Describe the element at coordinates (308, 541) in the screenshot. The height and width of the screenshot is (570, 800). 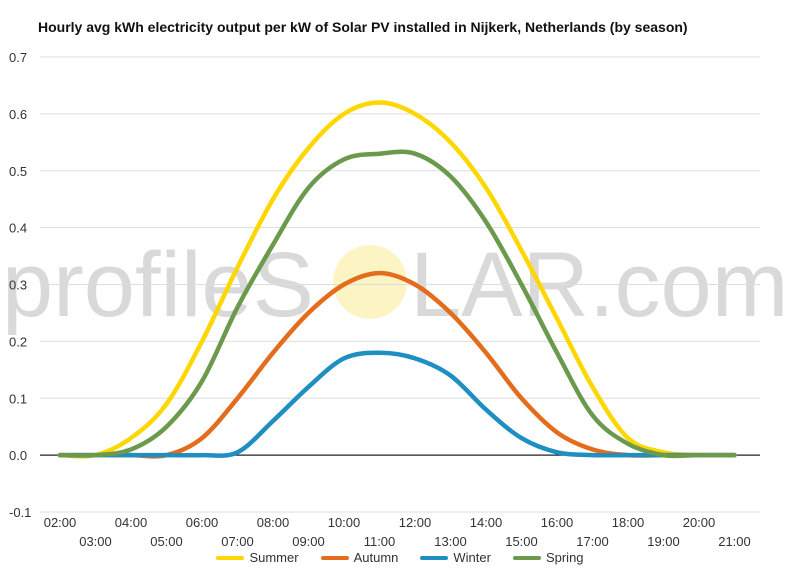
I see `x-tick-label: 09:00` at that location.